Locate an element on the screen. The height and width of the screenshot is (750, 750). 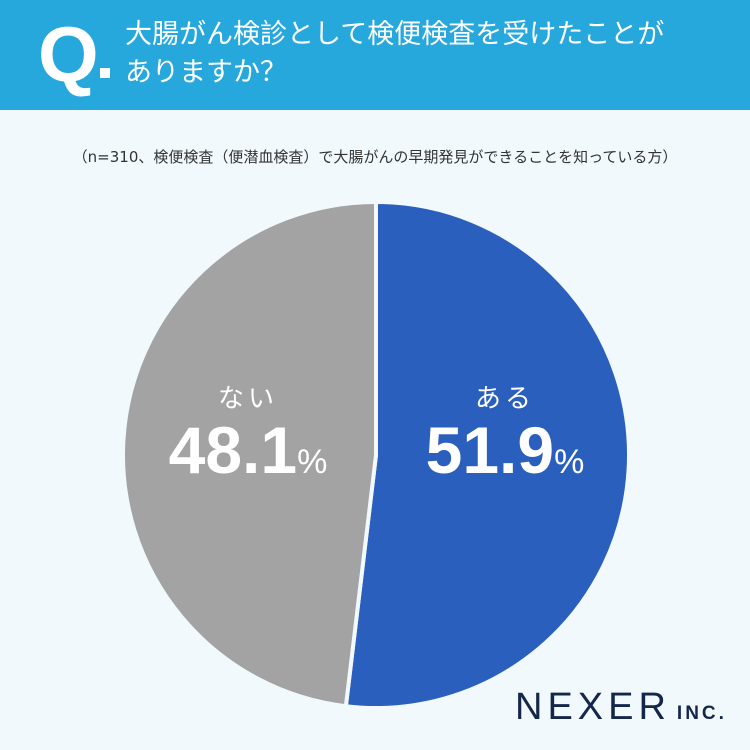
nexer-logo: NEXER INC. is located at coordinates (621, 707).